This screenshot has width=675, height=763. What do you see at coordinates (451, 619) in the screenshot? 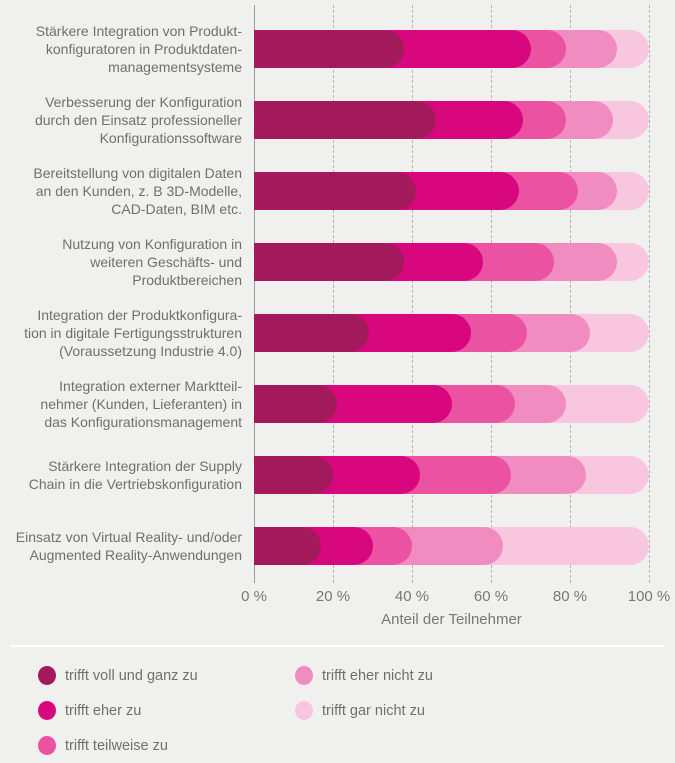
I see `x-axis-label: Anteil der Teilnehmer` at bounding box center [451, 619].